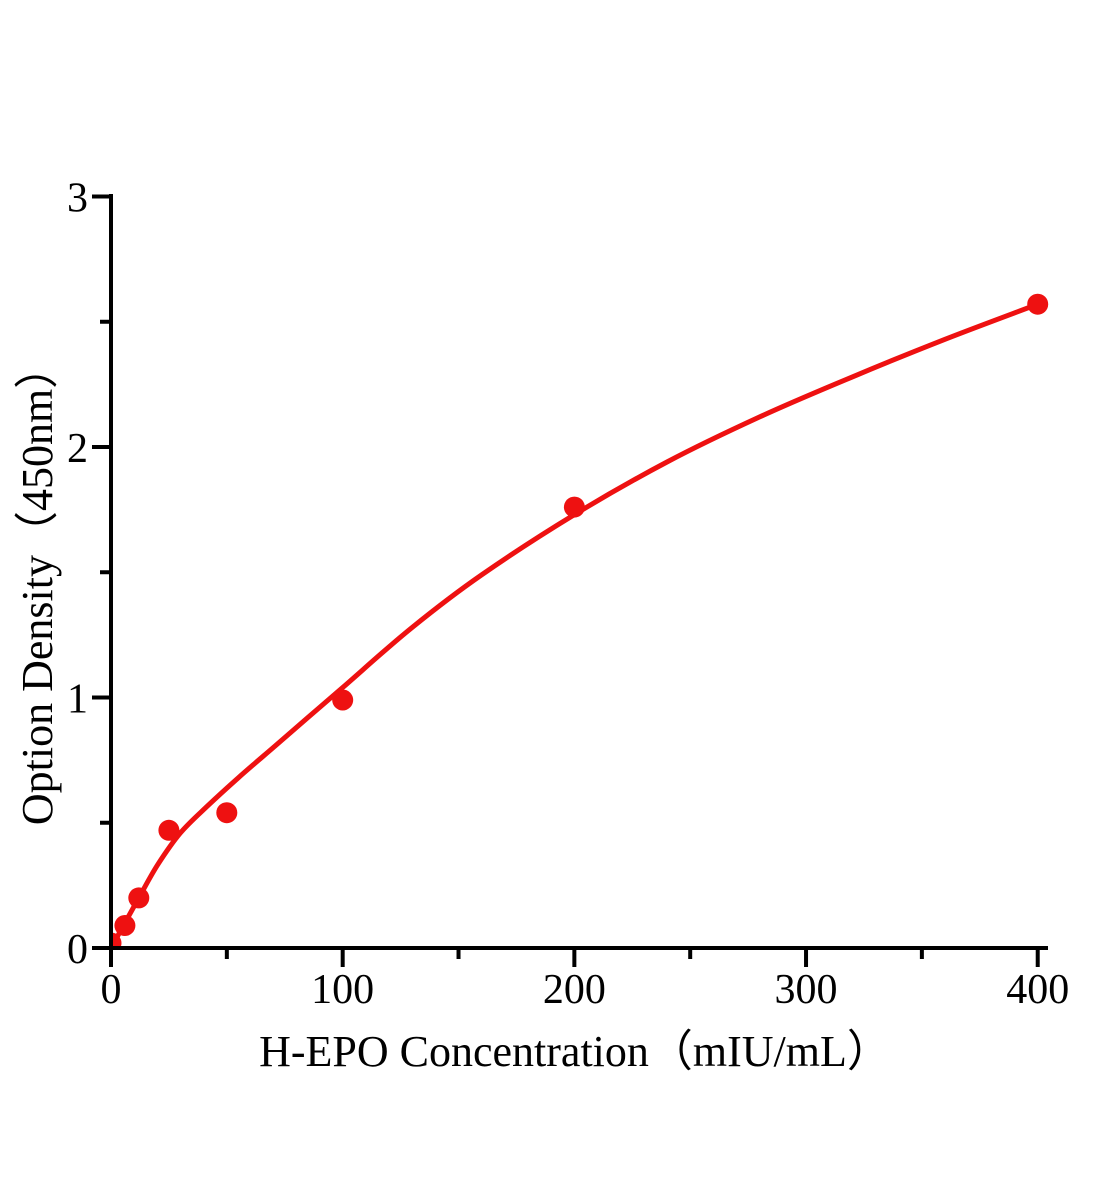 The image size is (1104, 1200). Describe the element at coordinates (575, 1051) in the screenshot. I see `x-axis-title: H-EPO Concentration（mIU/mL）` at that location.